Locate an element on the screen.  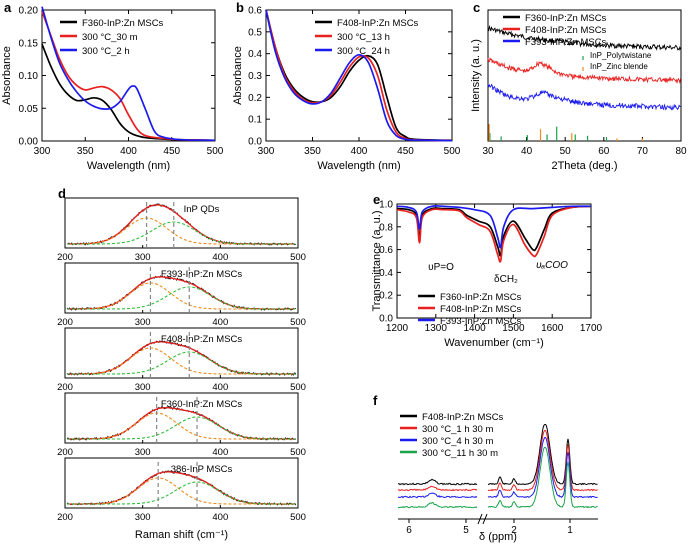
y-axis-label: Absorbance is located at coordinates (238, 75).